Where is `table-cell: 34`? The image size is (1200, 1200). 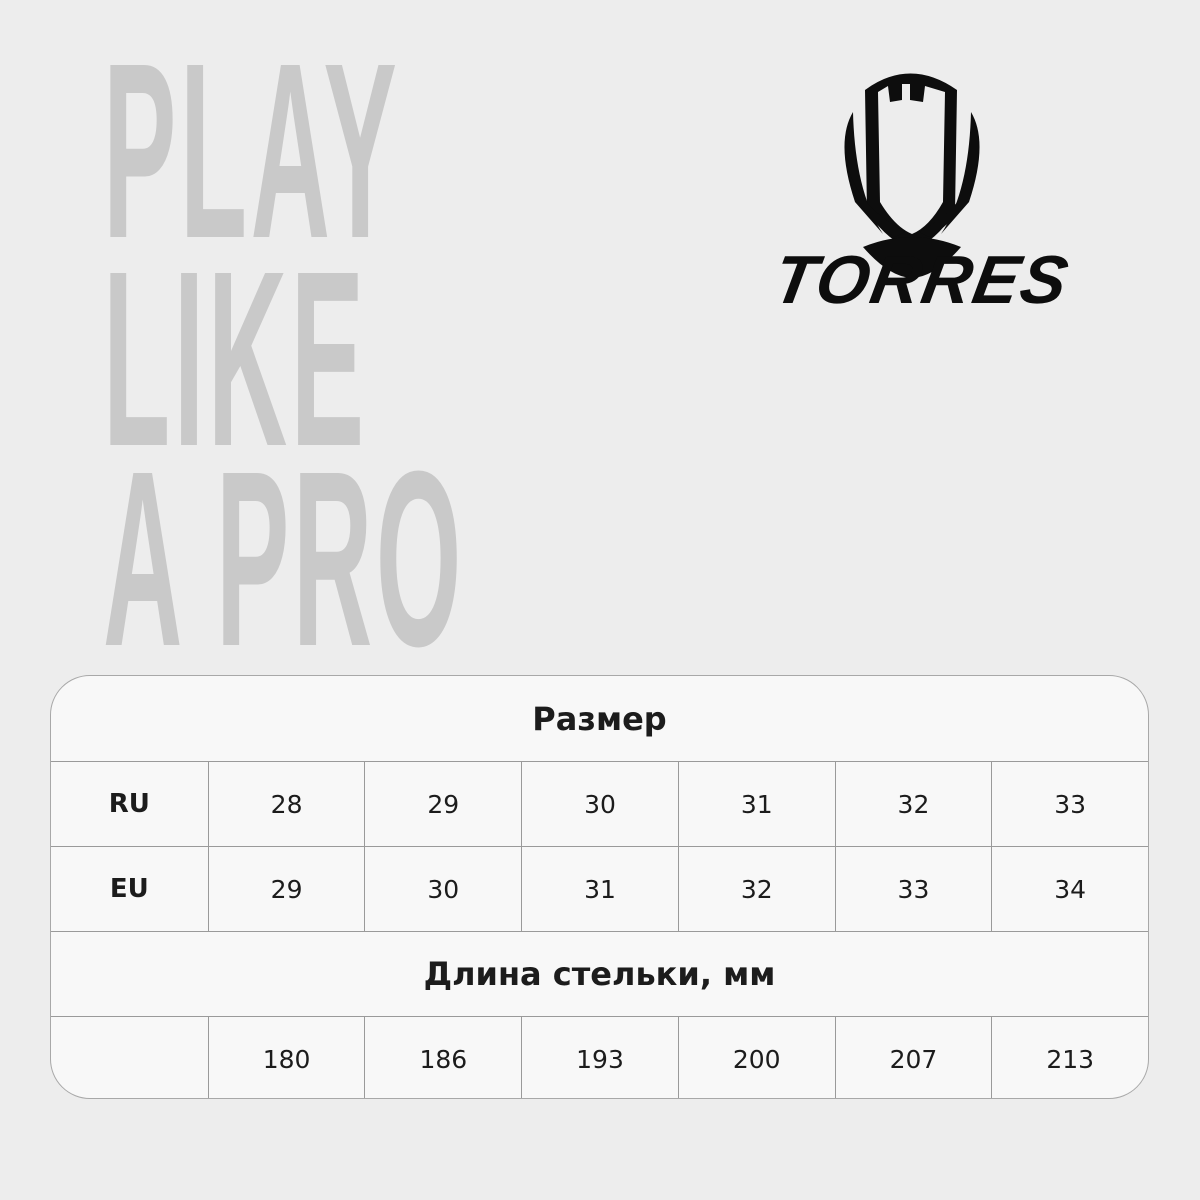 table-cell: 34 is located at coordinates (1069, 889).